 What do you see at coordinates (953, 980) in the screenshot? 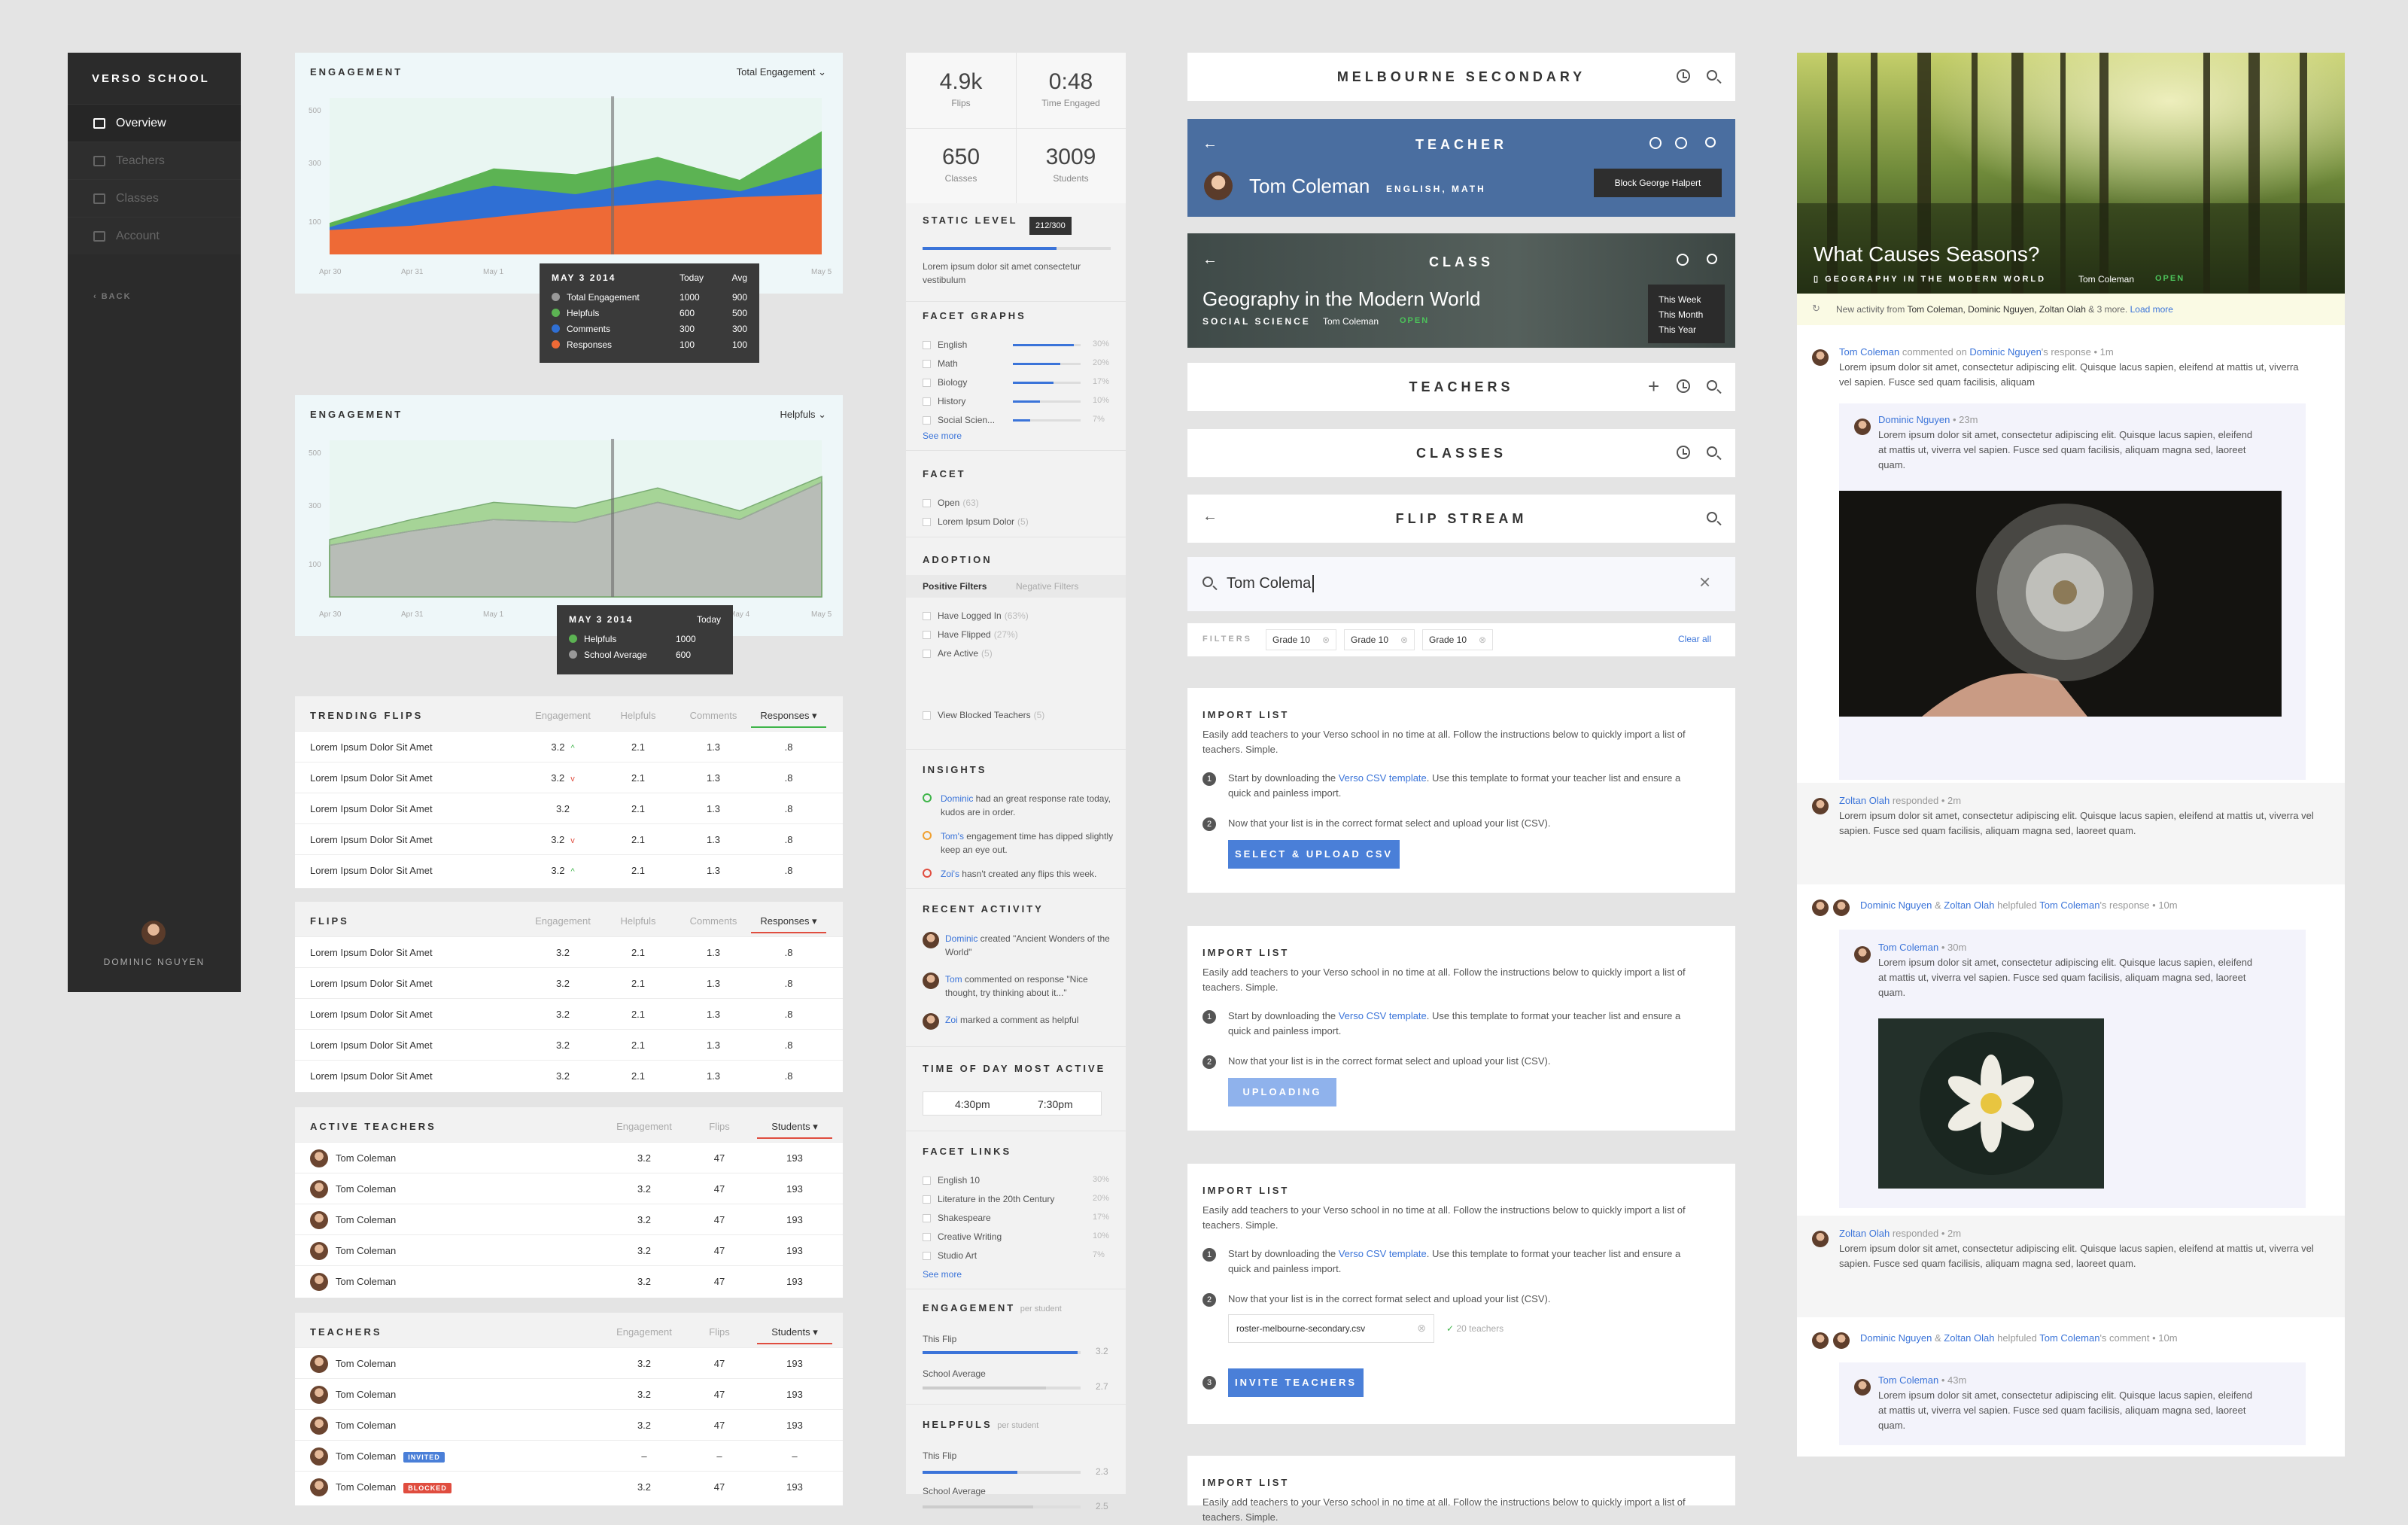
I see `user-link: Tom` at bounding box center [953, 980].